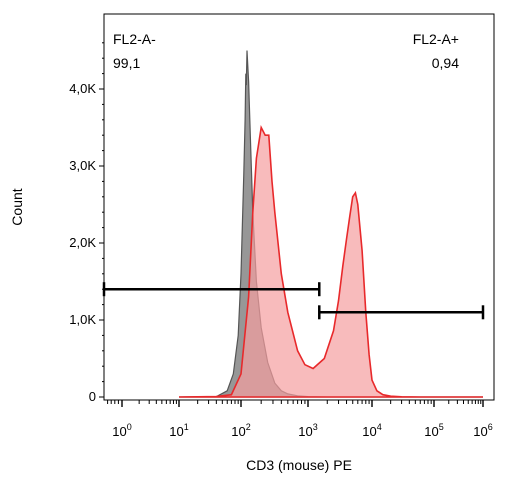  What do you see at coordinates (433, 430) in the screenshot?
I see `x-tick-label-5: 10⁵` at bounding box center [433, 430].